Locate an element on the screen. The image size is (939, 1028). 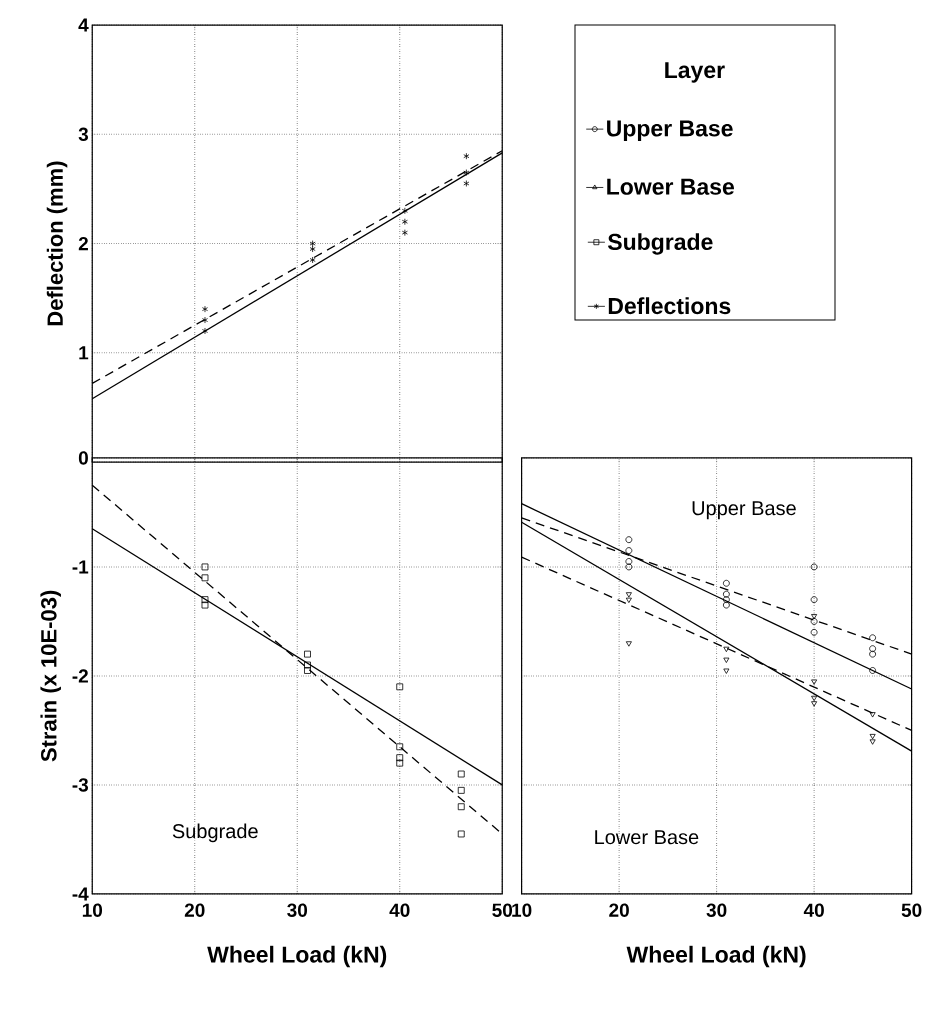
y-tick-label: 2 is located at coordinates (83, 243).